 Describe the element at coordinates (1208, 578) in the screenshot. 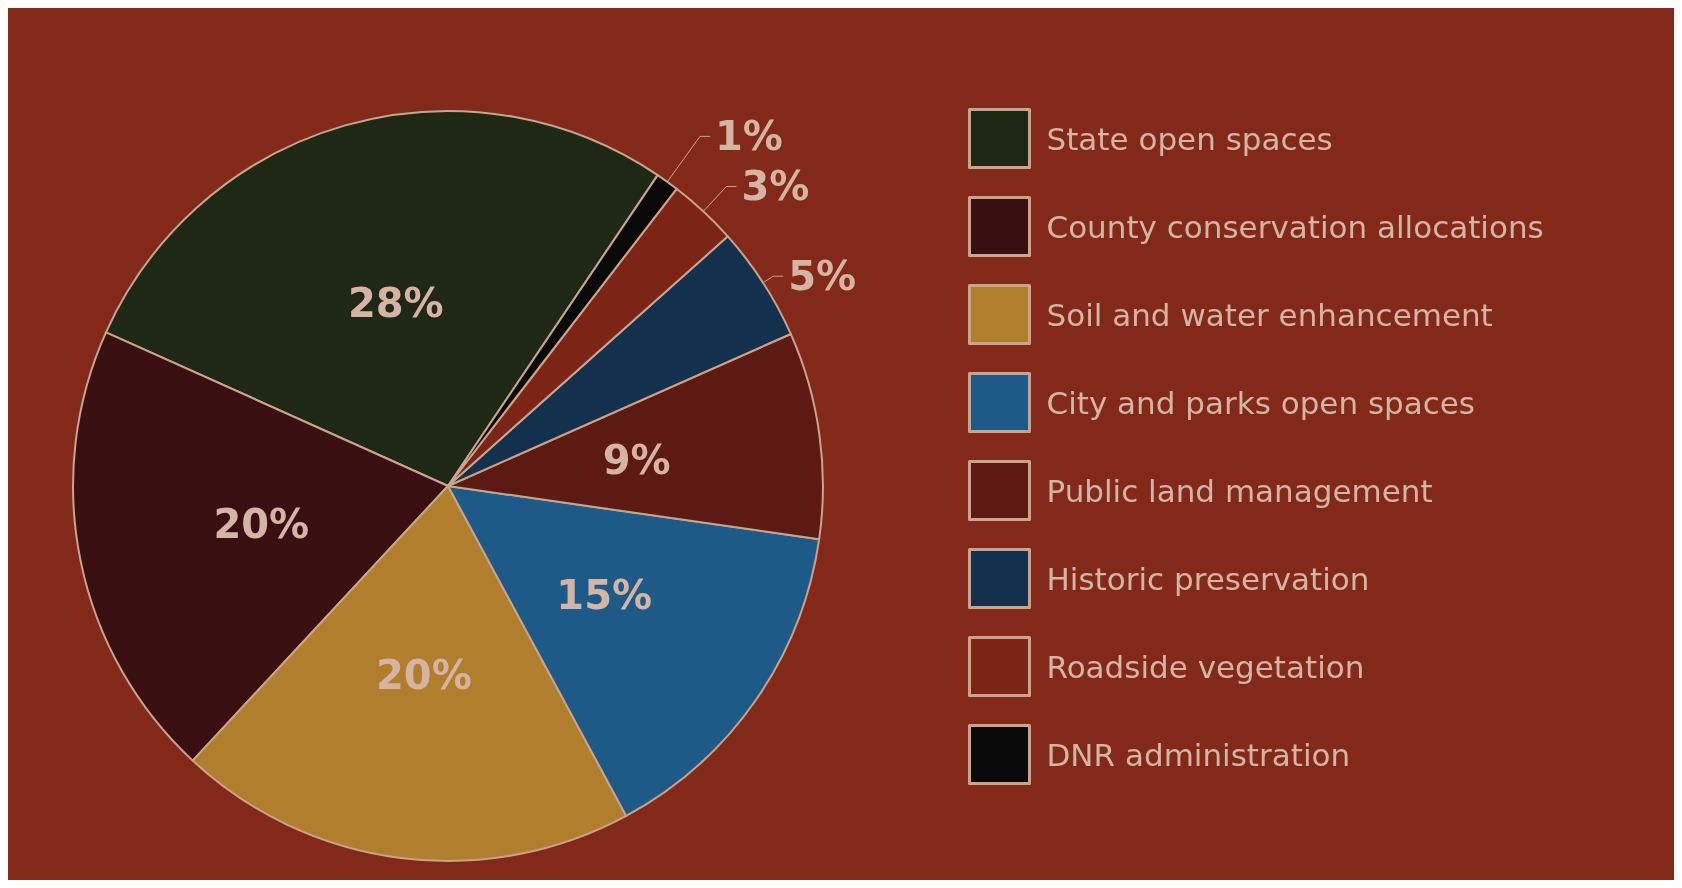

I see `legend-label: Historic preservation` at that location.